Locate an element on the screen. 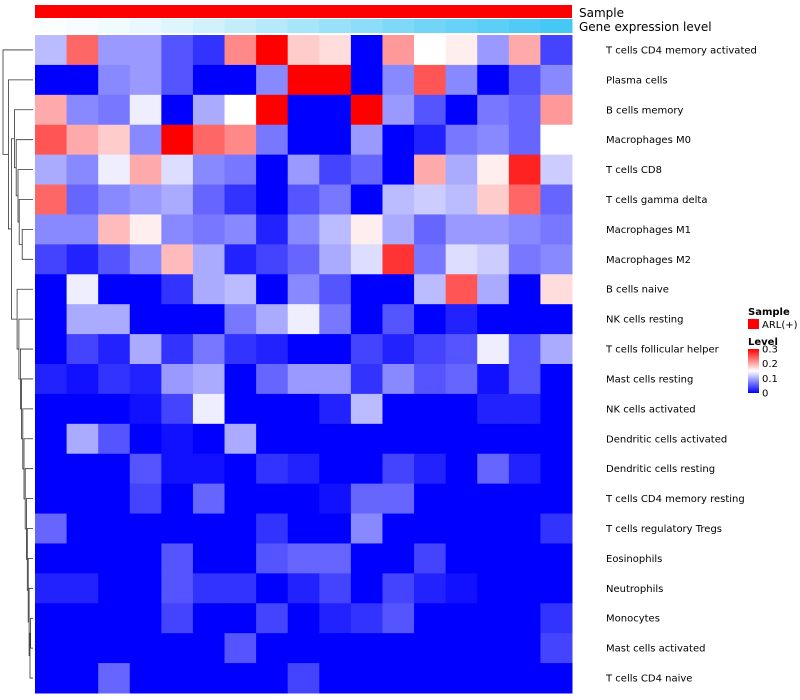  legend-sample-swatch is located at coordinates (753, 324).